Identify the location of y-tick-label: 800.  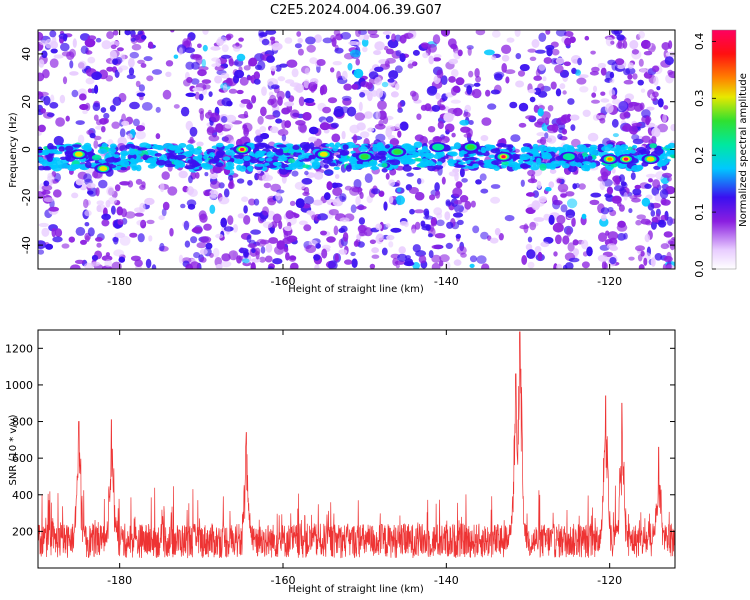
(22, 422).